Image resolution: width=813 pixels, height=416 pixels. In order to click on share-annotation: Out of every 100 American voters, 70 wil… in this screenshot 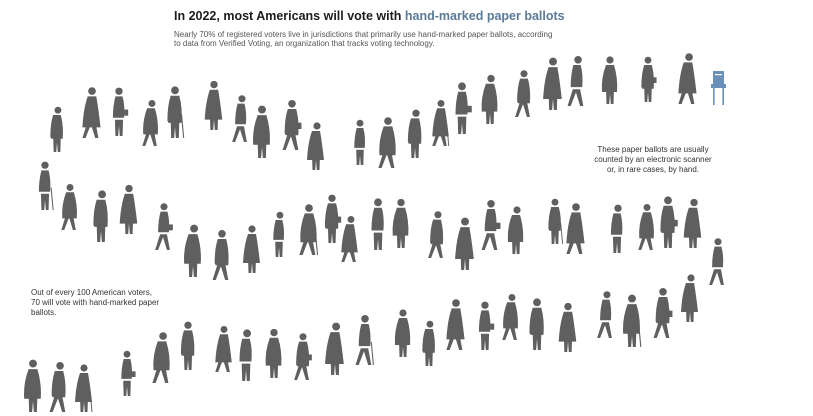, I will do `click(95, 302)`.